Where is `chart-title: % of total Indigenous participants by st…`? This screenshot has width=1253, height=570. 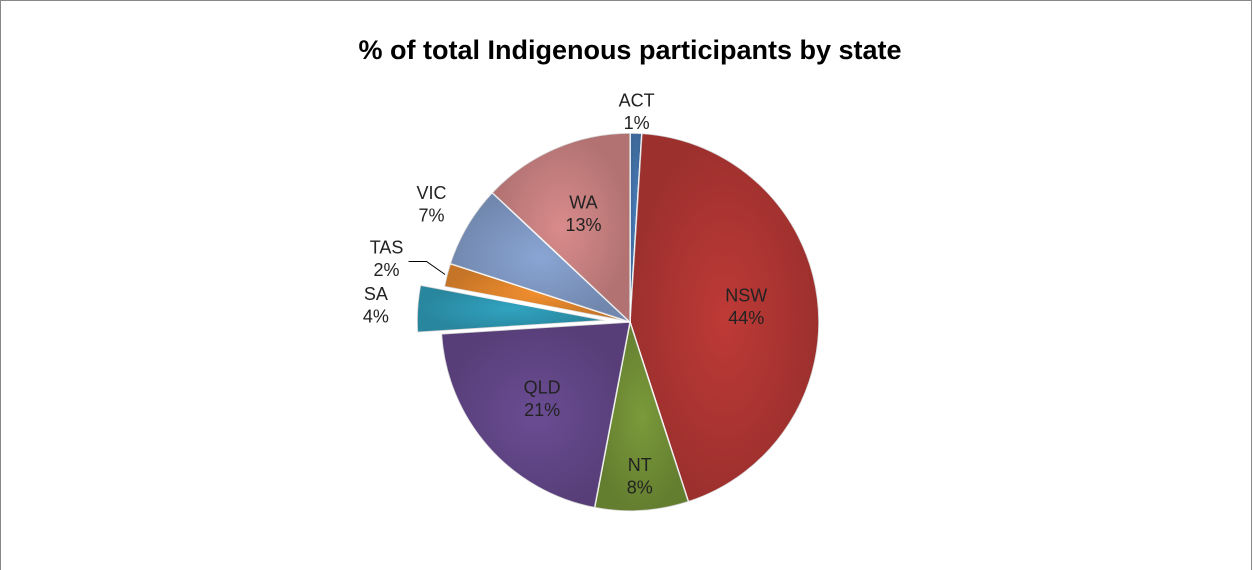
chart-title: % of total Indigenous participants by st… is located at coordinates (629, 50).